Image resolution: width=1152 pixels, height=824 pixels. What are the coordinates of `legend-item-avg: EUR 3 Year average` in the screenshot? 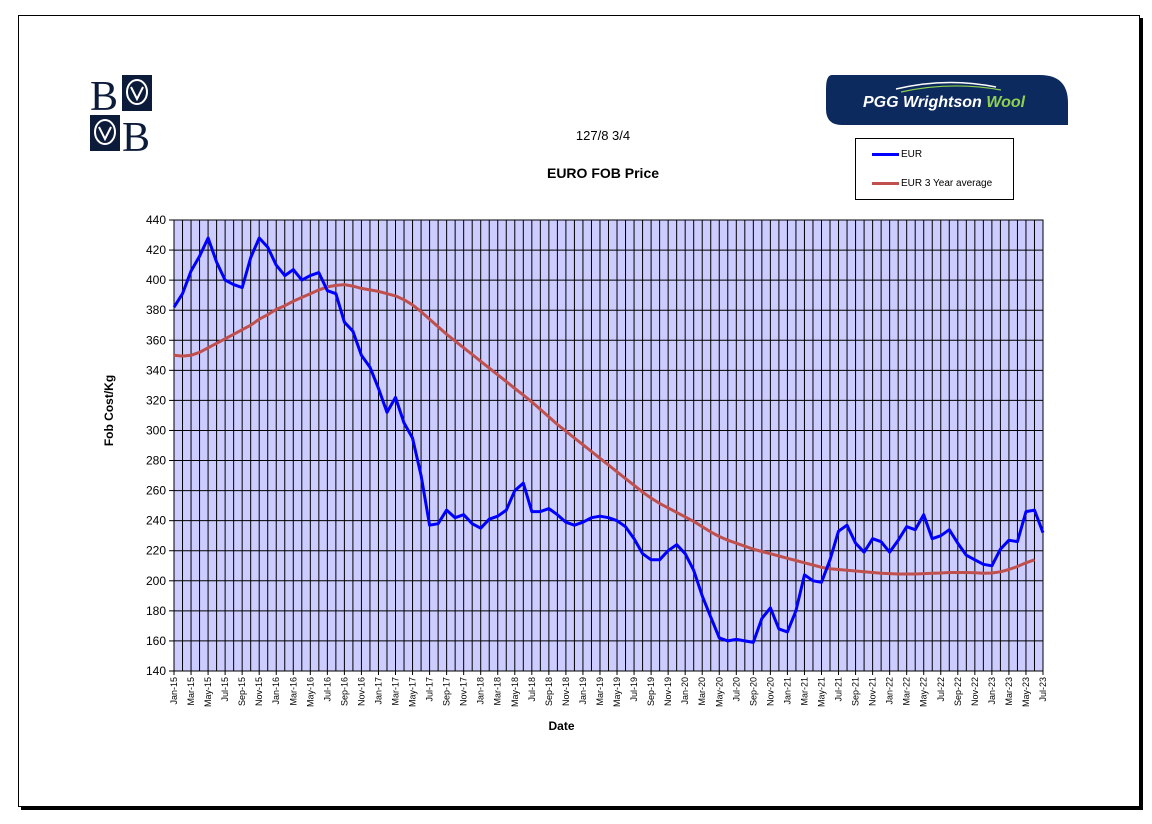 It's located at (932, 183).